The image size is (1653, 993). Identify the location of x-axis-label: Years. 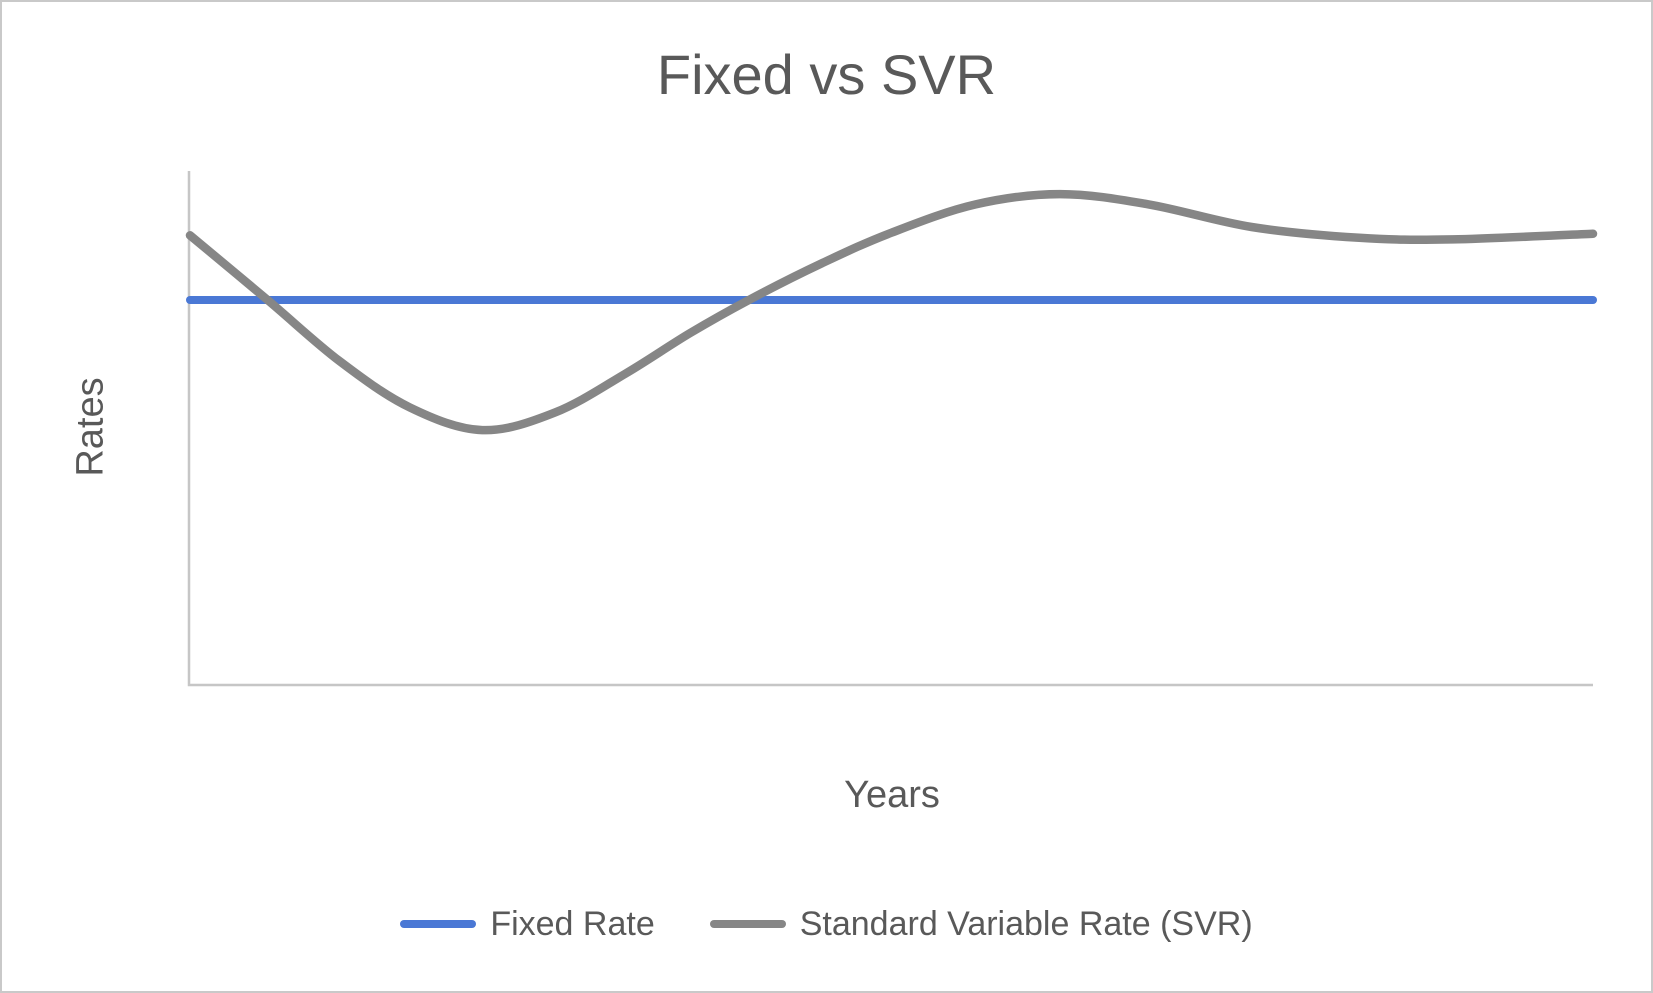
(892, 795).